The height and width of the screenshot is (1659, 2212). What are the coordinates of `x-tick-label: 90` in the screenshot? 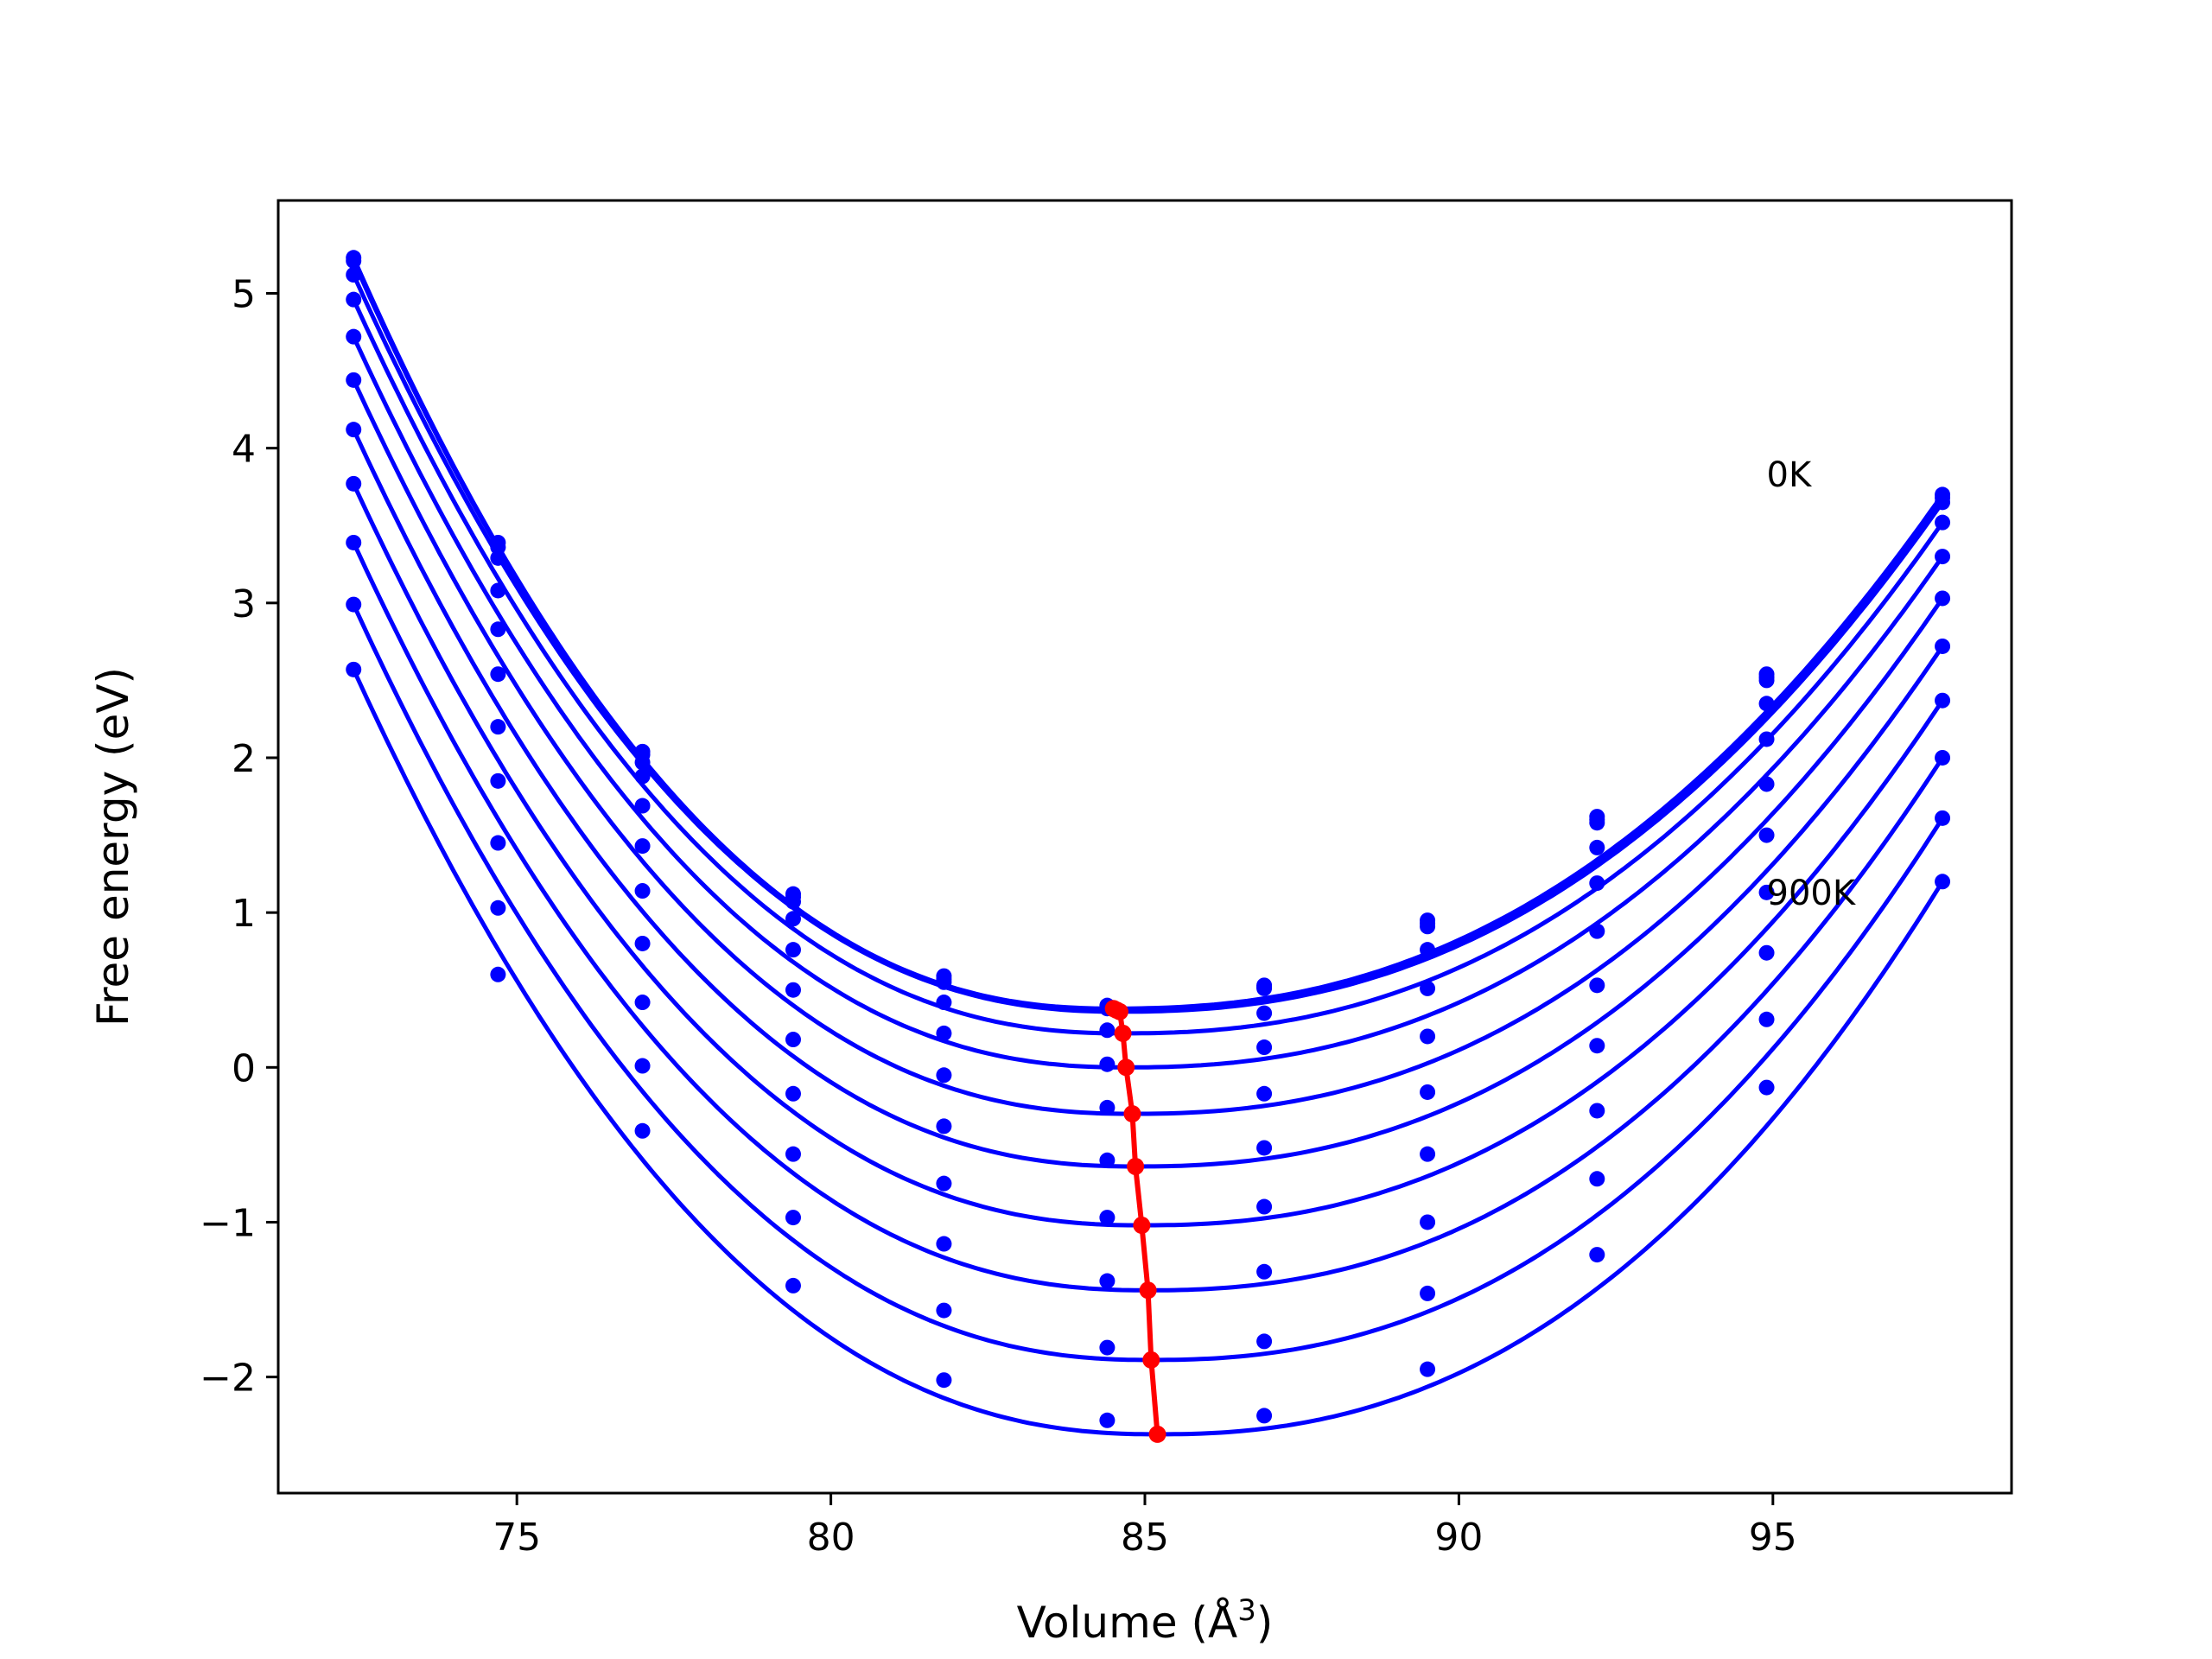 It's located at (1458, 1538).